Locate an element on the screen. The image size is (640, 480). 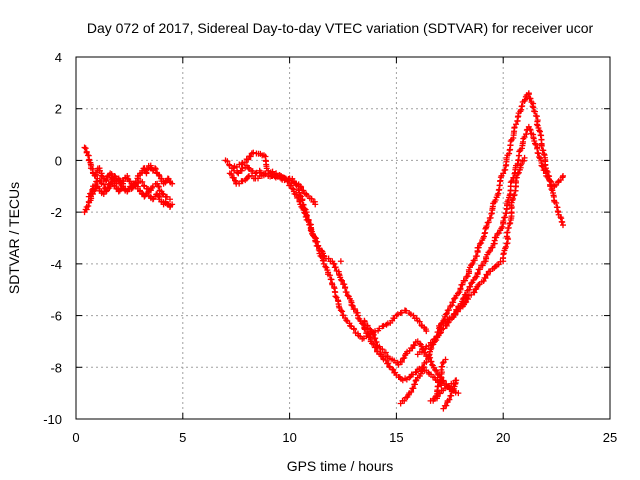
y-tick-label: -2 is located at coordinates (56, 212).